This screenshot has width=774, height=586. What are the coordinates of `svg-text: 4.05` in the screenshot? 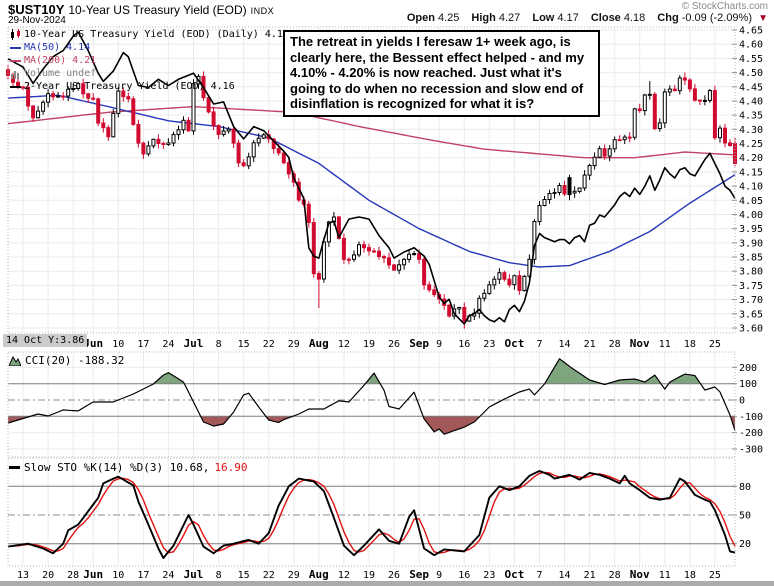 It's located at (751, 201).